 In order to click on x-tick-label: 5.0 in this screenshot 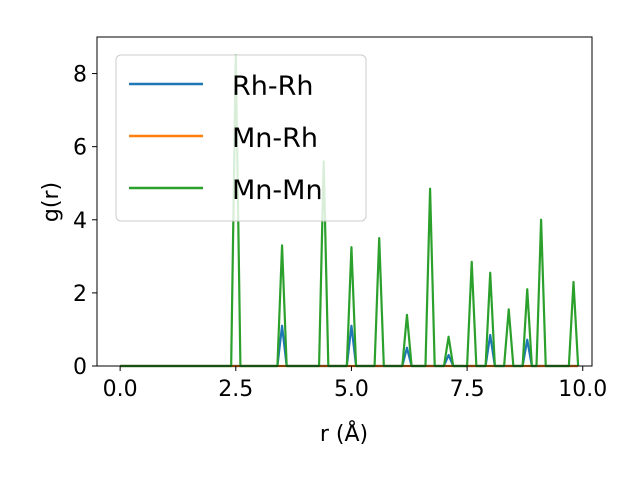, I will do `click(351, 389)`.